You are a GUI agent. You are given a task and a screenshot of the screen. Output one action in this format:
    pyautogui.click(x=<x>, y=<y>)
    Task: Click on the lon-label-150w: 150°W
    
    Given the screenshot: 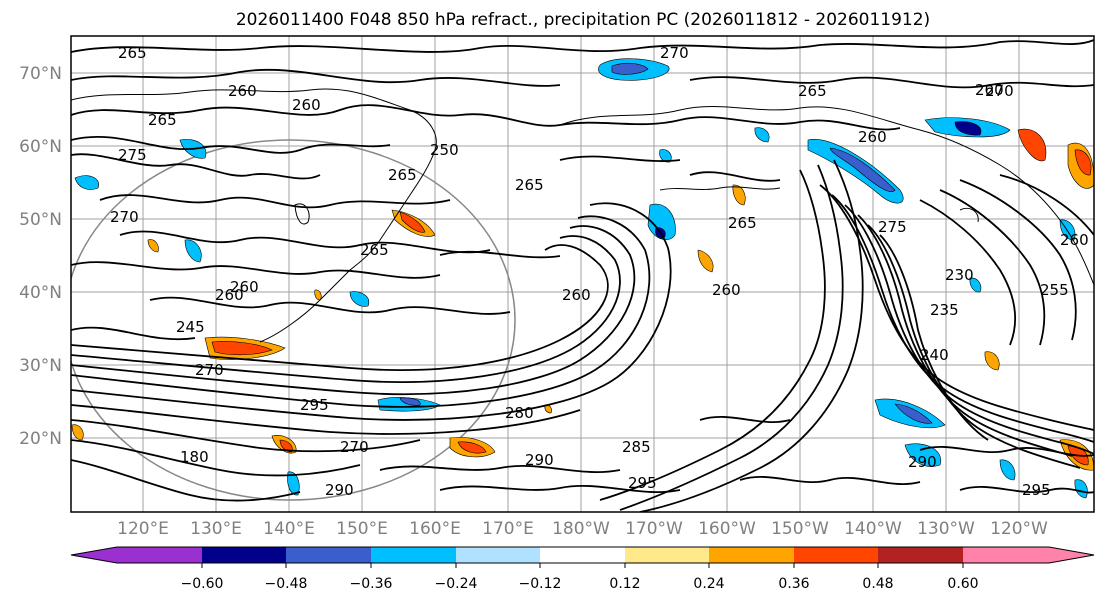 What is the action you would take?
    pyautogui.click(x=800, y=529)
    